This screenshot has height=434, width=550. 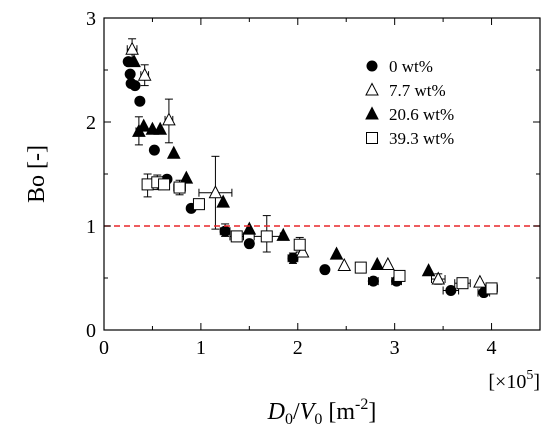 What do you see at coordinates (492, 348) in the screenshot?
I see `x-tick-label: 4` at bounding box center [492, 348].